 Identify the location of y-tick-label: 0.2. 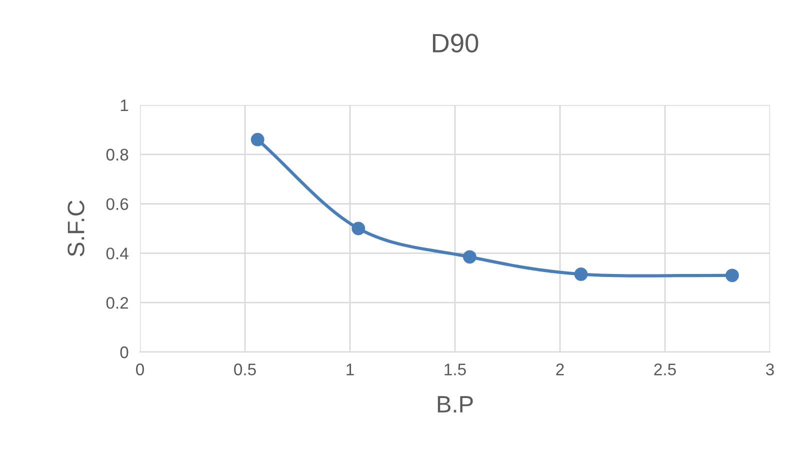
(117, 303).